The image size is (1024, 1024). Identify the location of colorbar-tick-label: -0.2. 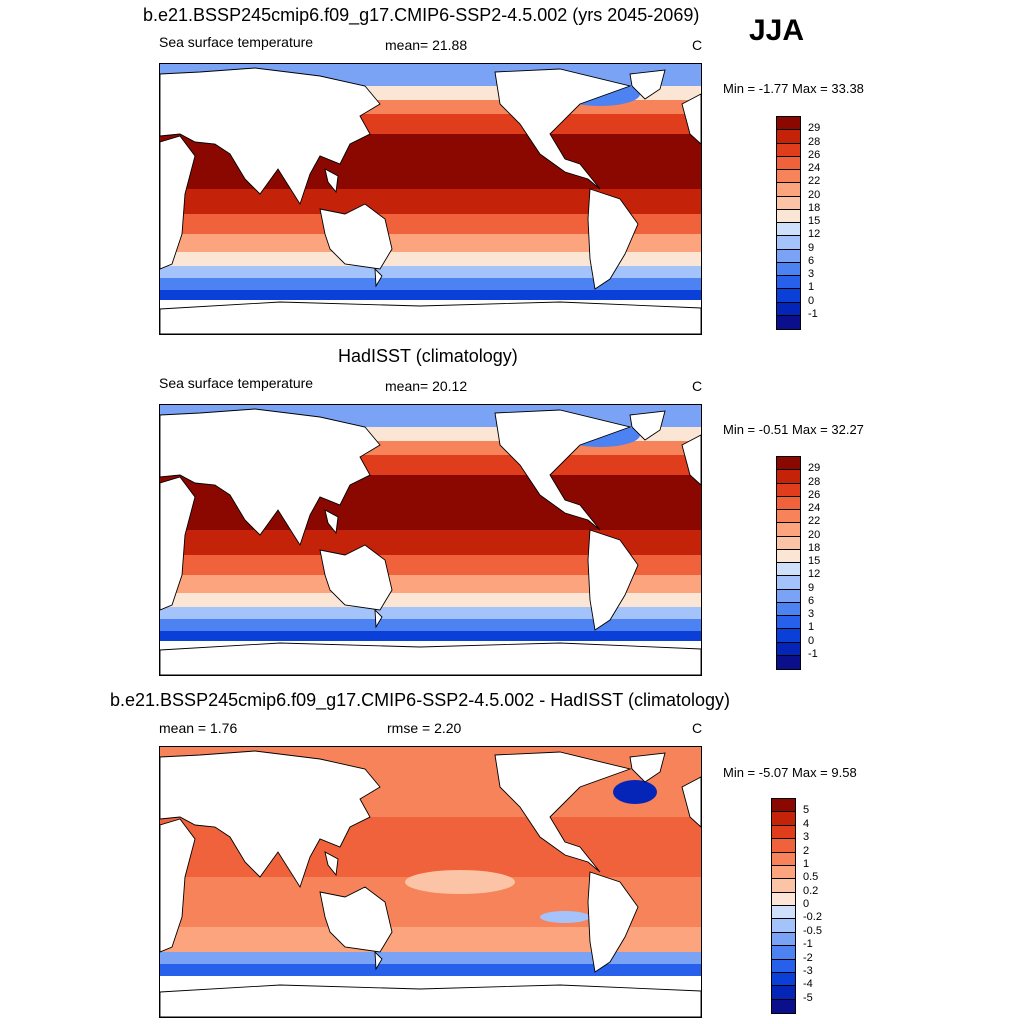
(812, 917).